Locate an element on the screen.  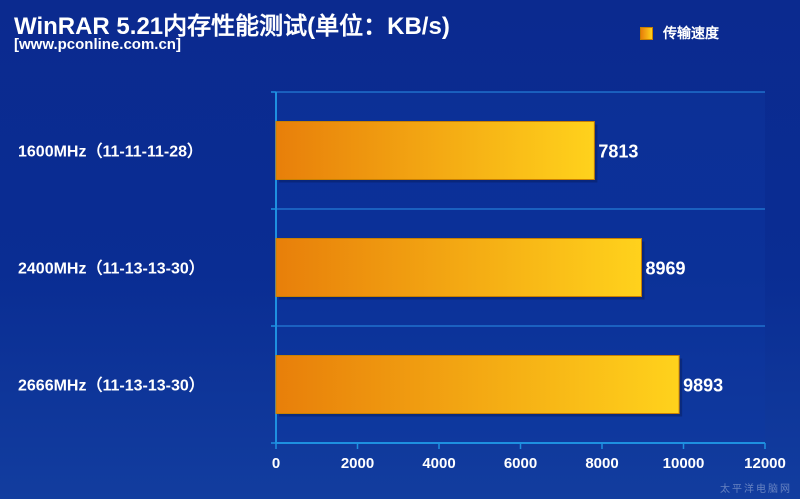
x-tick-label: 0 is located at coordinates (276, 463).